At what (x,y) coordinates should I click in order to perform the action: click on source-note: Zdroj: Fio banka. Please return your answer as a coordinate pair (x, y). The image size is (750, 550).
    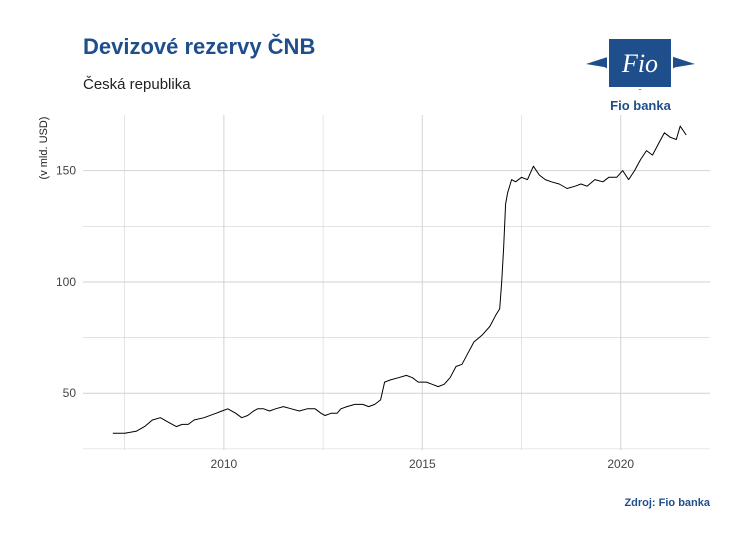
    Looking at the image, I should click on (667, 503).